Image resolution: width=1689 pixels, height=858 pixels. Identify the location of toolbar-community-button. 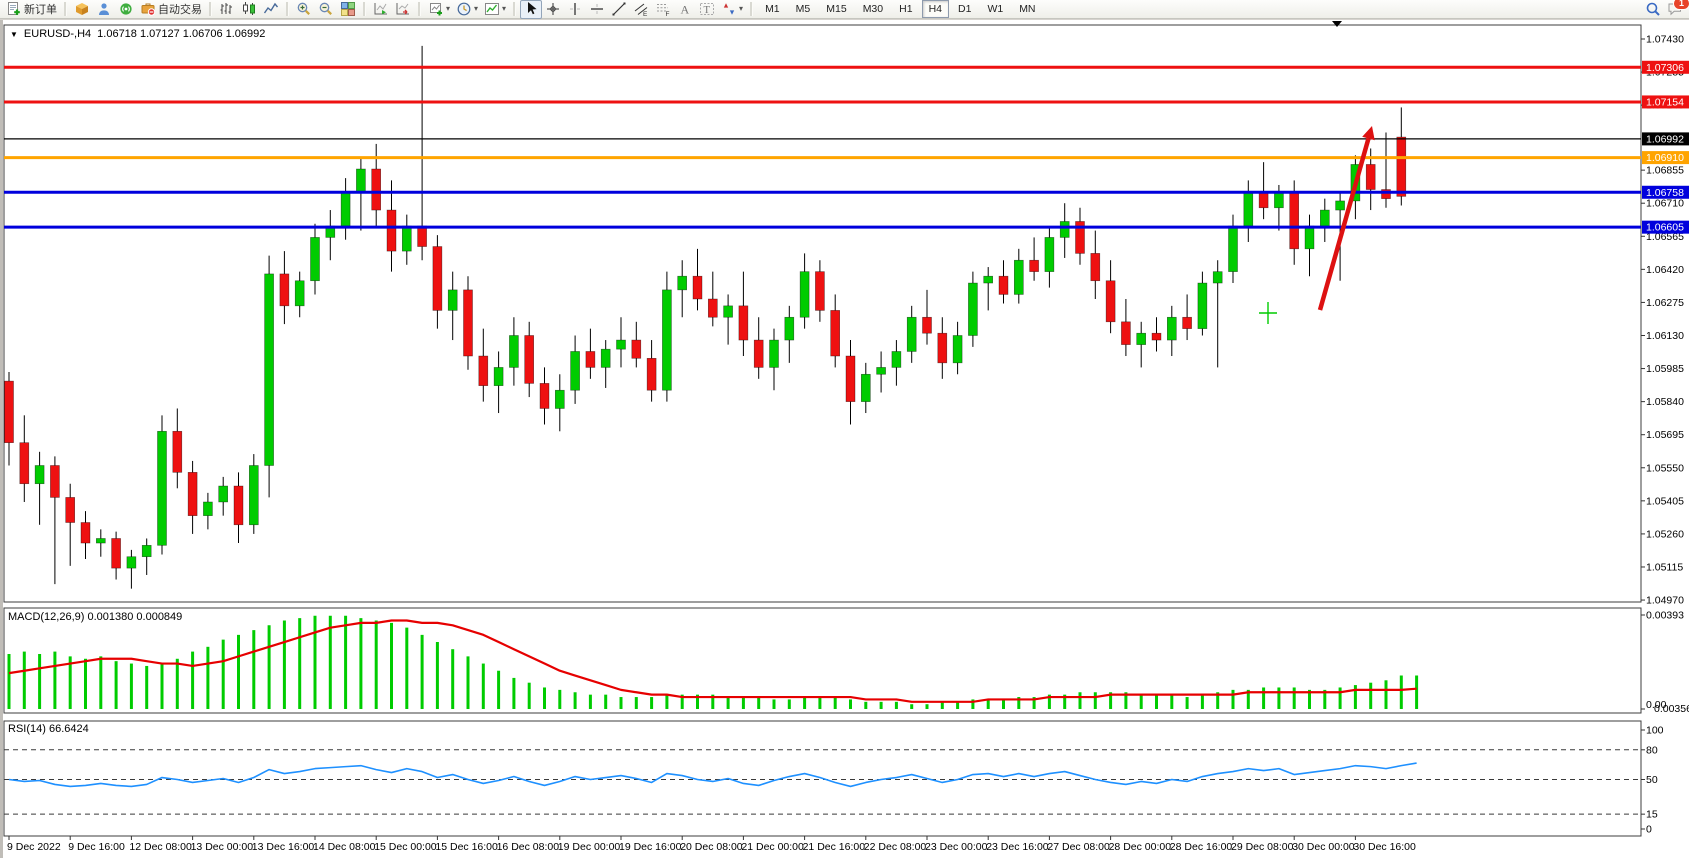
(104, 9).